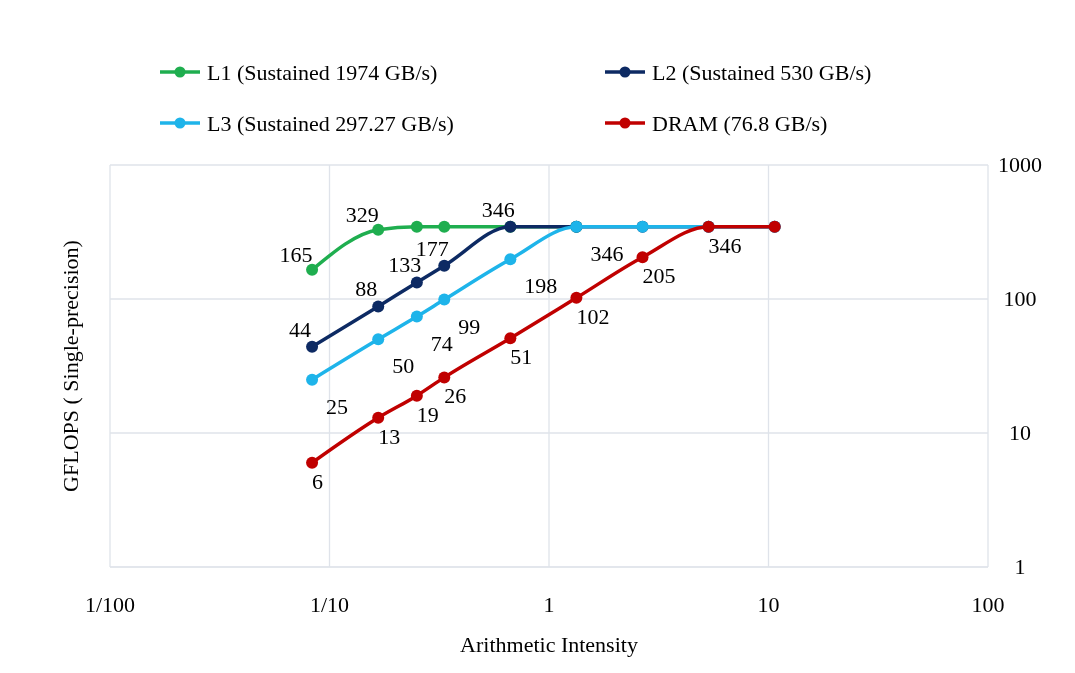  Describe the element at coordinates (1020, 566) in the screenshot. I see `y-tick-label: 1` at that location.